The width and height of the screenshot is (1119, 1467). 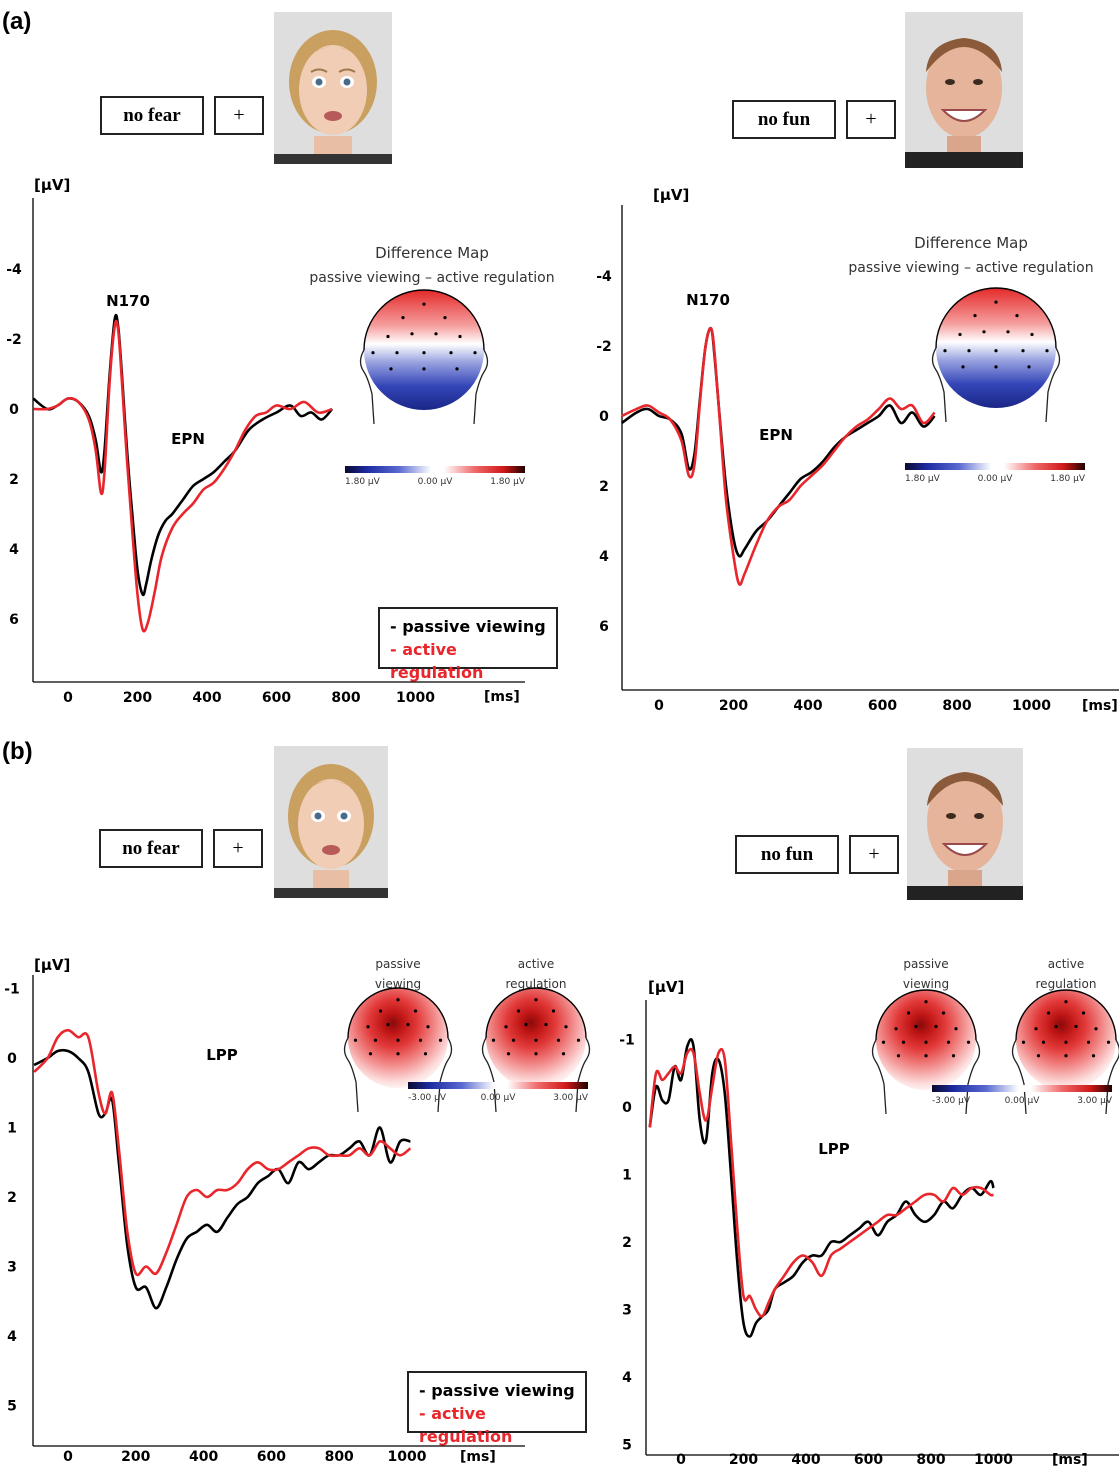 I want to click on colorbar: -3.00 µV 0.00 µV 3.00 µV, so click(x=1022, y=1095).